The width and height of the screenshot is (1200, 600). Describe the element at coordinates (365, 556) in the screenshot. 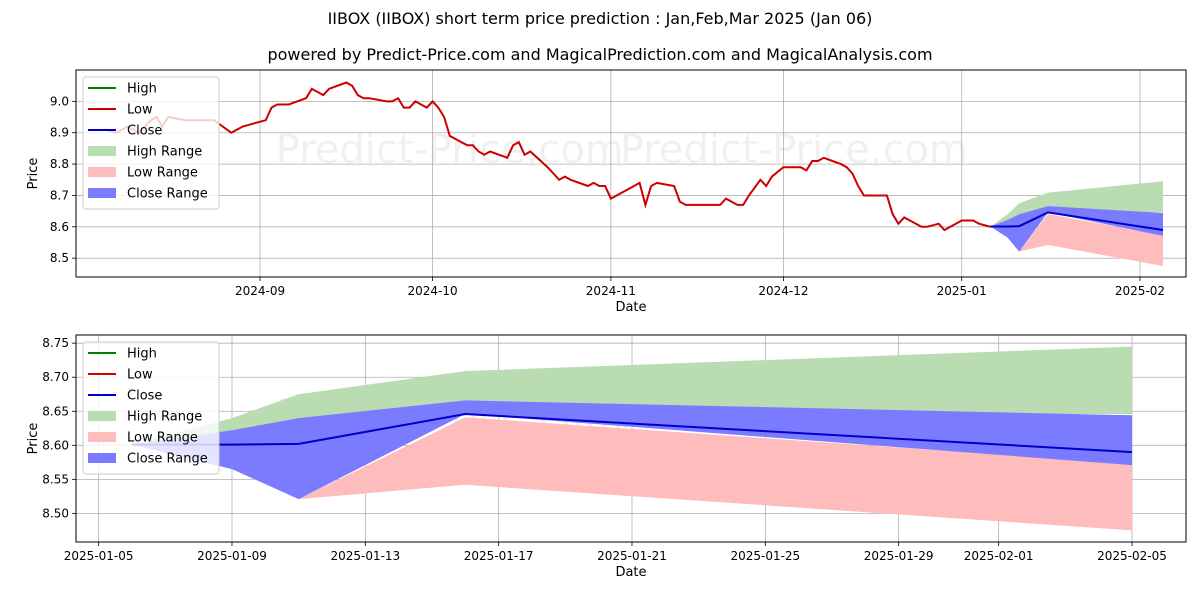

I see `x-tick-label: 2025-01-13` at that location.